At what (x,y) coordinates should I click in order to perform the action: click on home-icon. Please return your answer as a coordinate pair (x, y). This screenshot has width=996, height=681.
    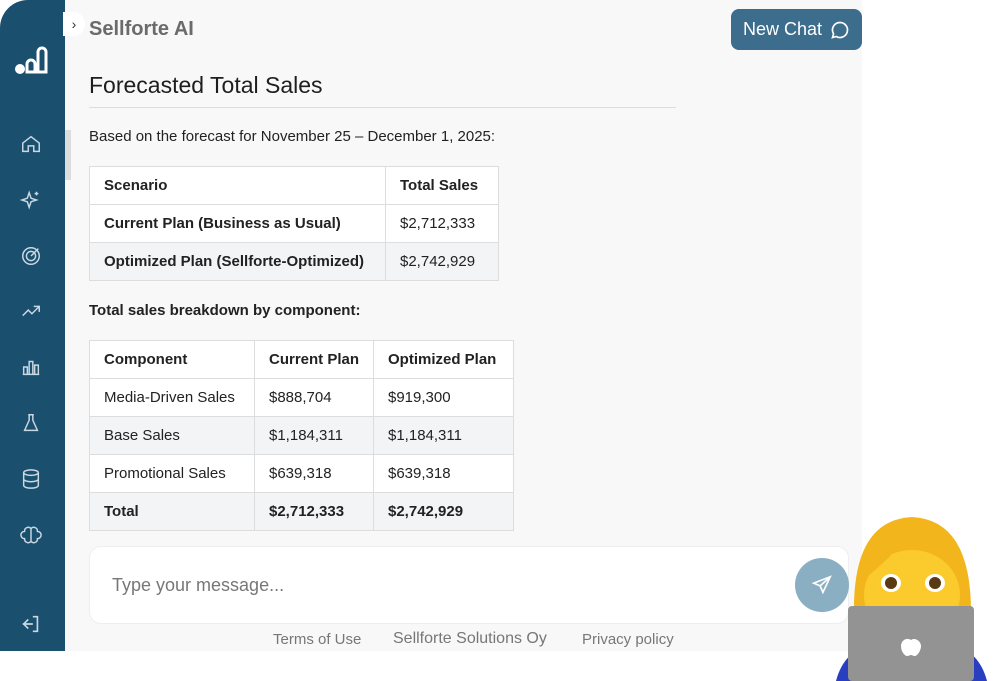
    Looking at the image, I should click on (31, 144).